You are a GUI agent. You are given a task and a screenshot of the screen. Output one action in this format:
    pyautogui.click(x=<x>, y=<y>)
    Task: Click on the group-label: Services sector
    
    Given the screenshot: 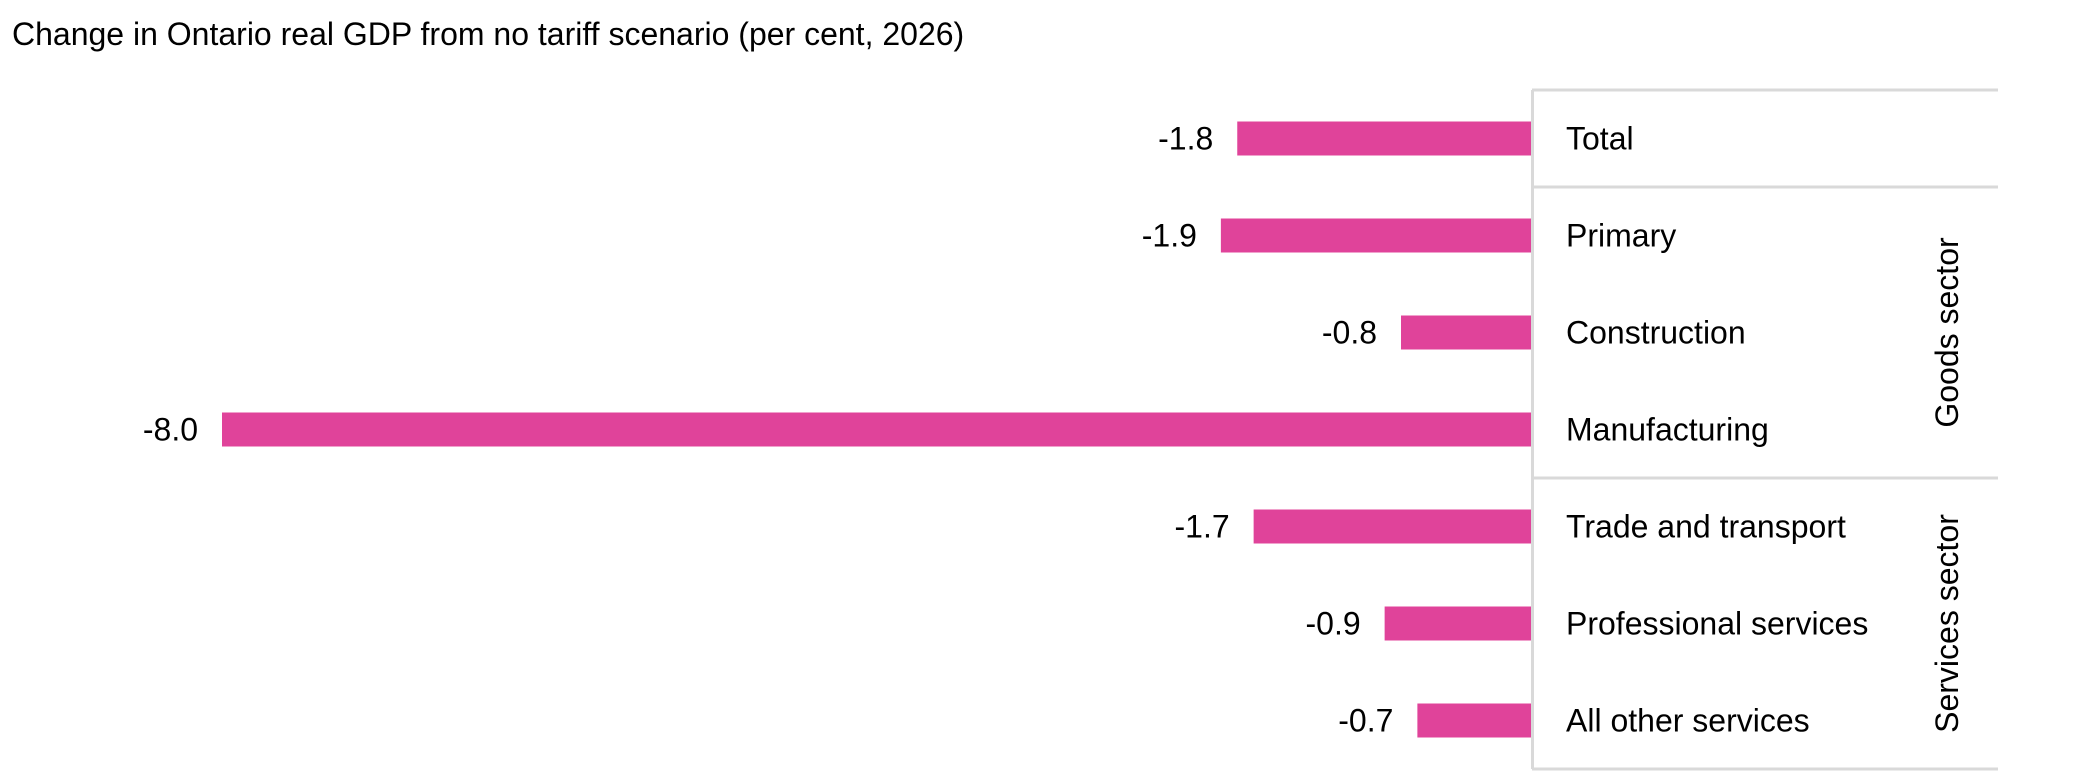 What is the action you would take?
    pyautogui.click(x=1947, y=623)
    